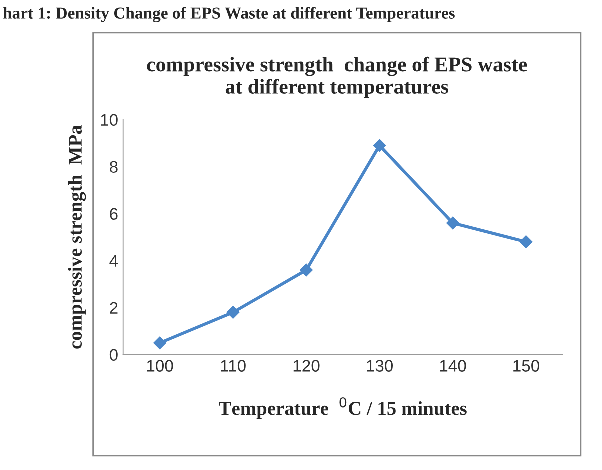  What do you see at coordinates (343, 408) in the screenshot?
I see `x-axis-title: Temperature $^{0}$C / 15 minutes` at bounding box center [343, 408].